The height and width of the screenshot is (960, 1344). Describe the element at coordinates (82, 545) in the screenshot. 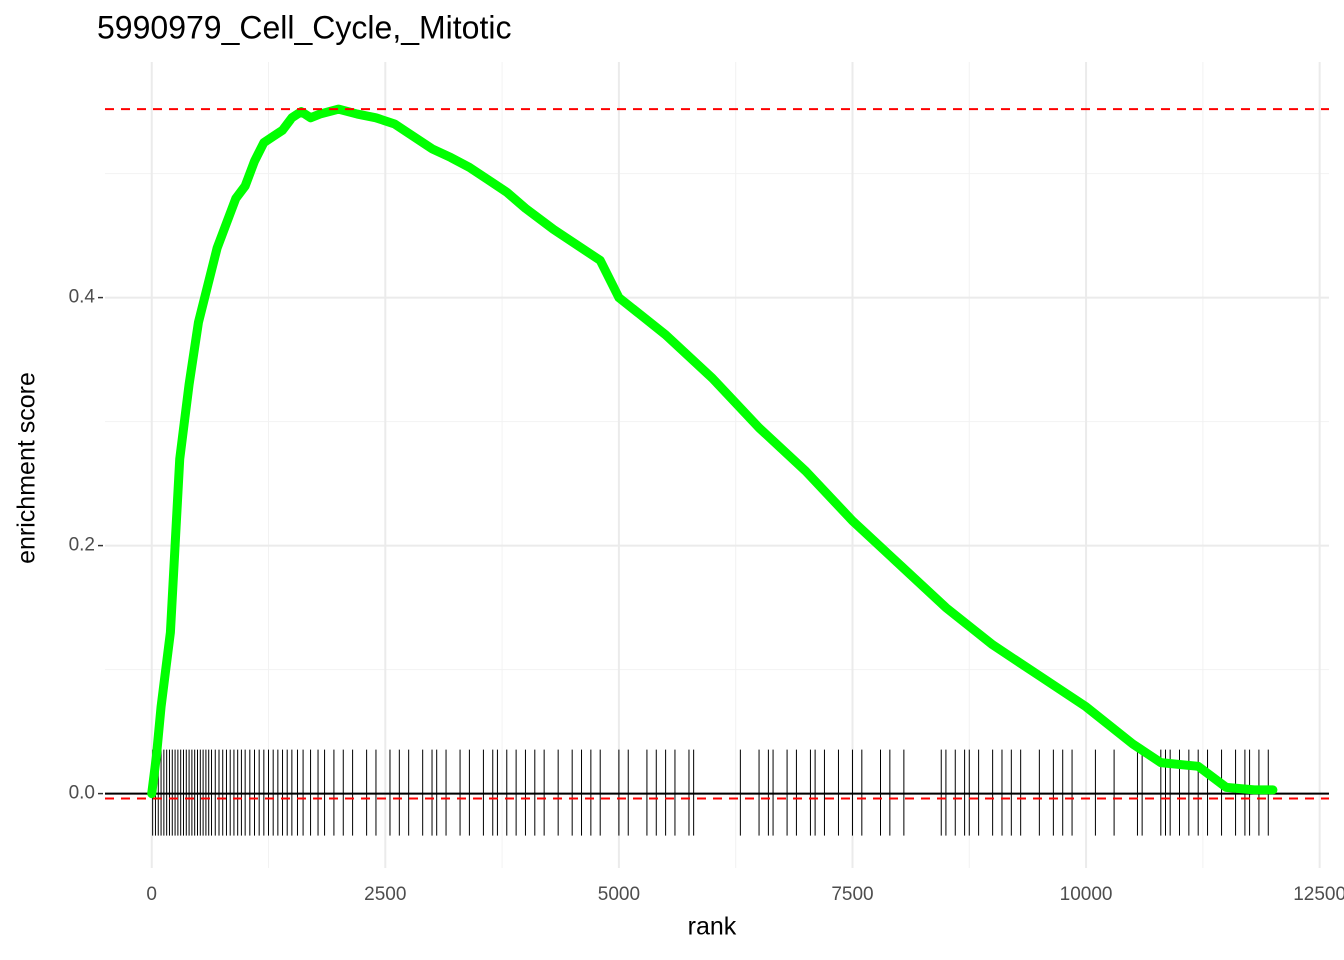

I see `y-tick-label: 0.2` at that location.